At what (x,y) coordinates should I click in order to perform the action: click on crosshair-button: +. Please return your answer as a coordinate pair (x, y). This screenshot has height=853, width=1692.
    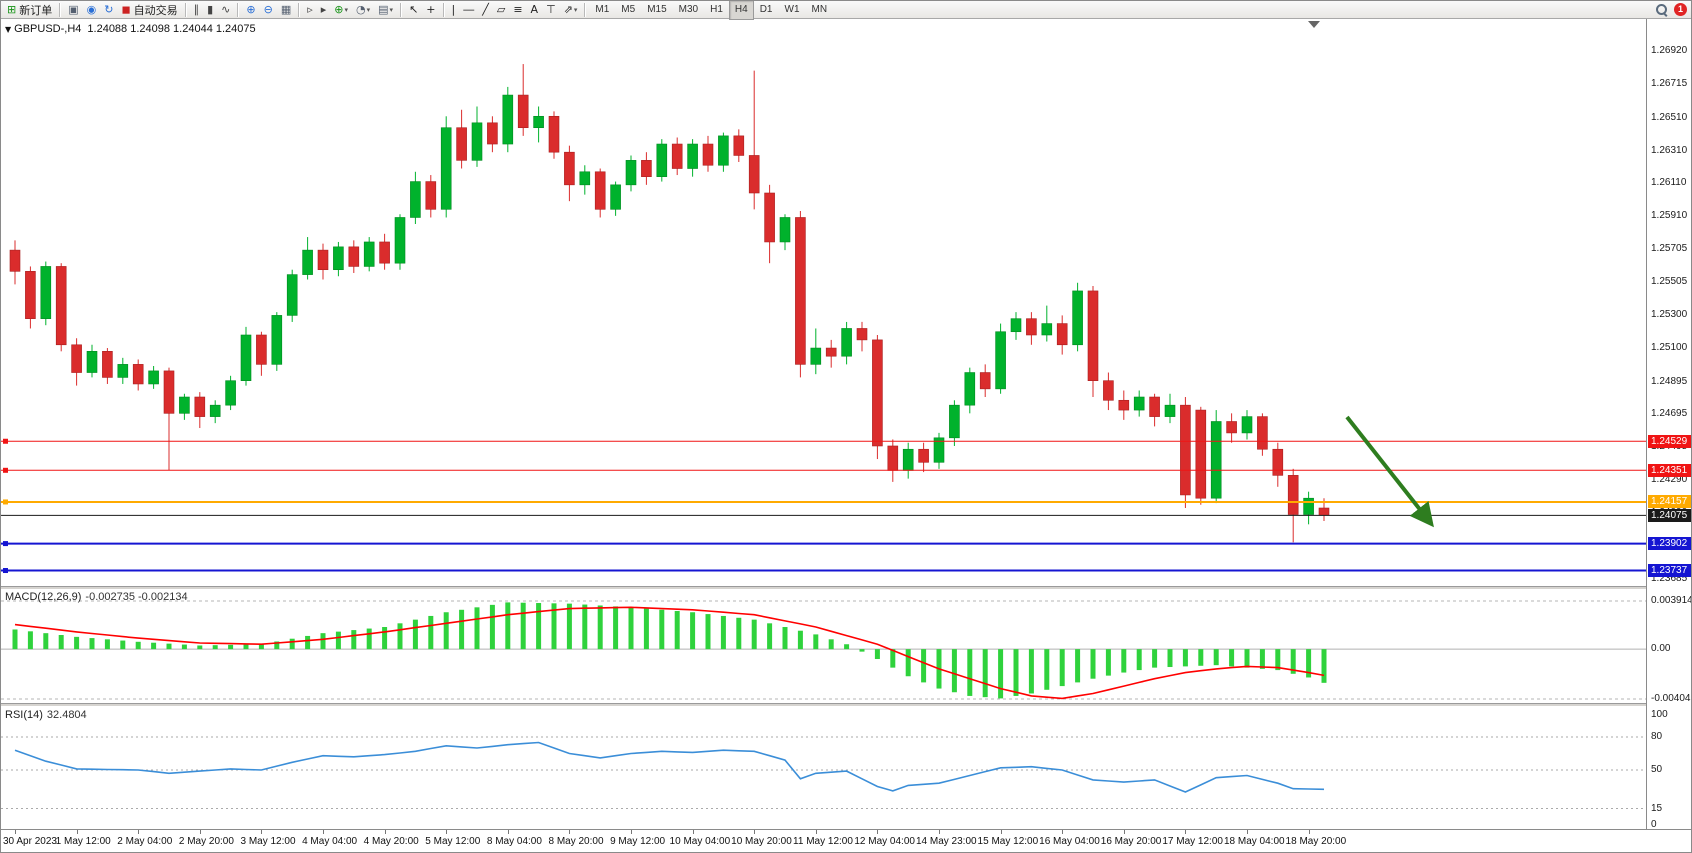
    Looking at the image, I should click on (430, 10).